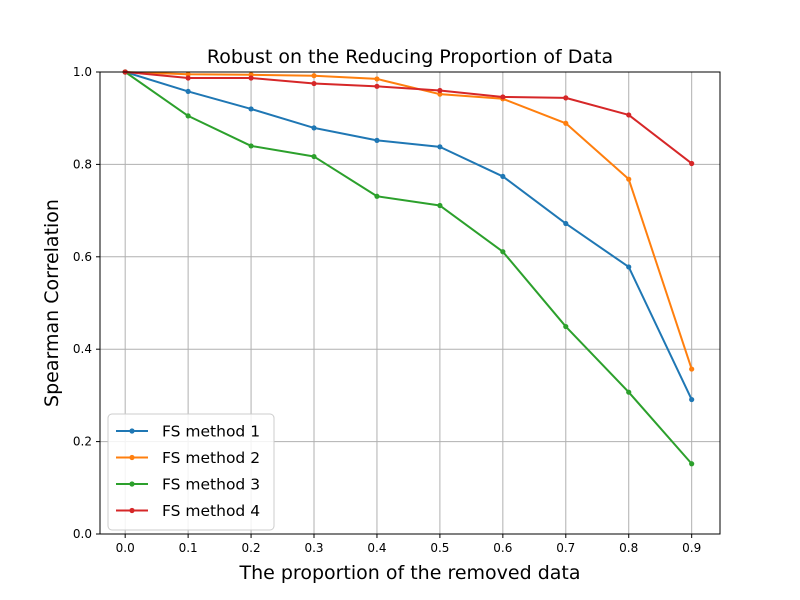 The width and height of the screenshot is (800, 600). Describe the element at coordinates (211, 511) in the screenshot. I see `legend-label: FS method 4` at that location.